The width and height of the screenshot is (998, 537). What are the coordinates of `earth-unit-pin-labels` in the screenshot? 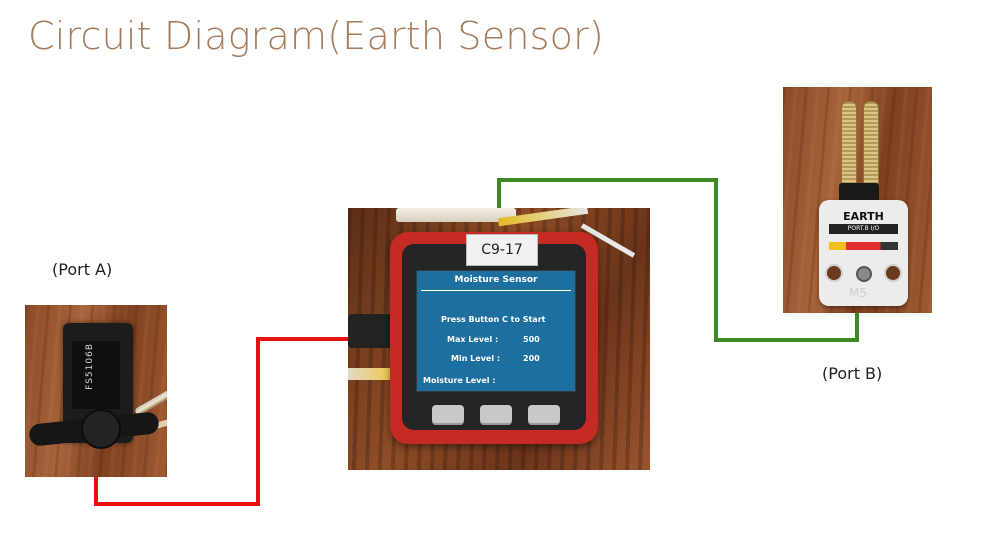 It's located at (863, 246).